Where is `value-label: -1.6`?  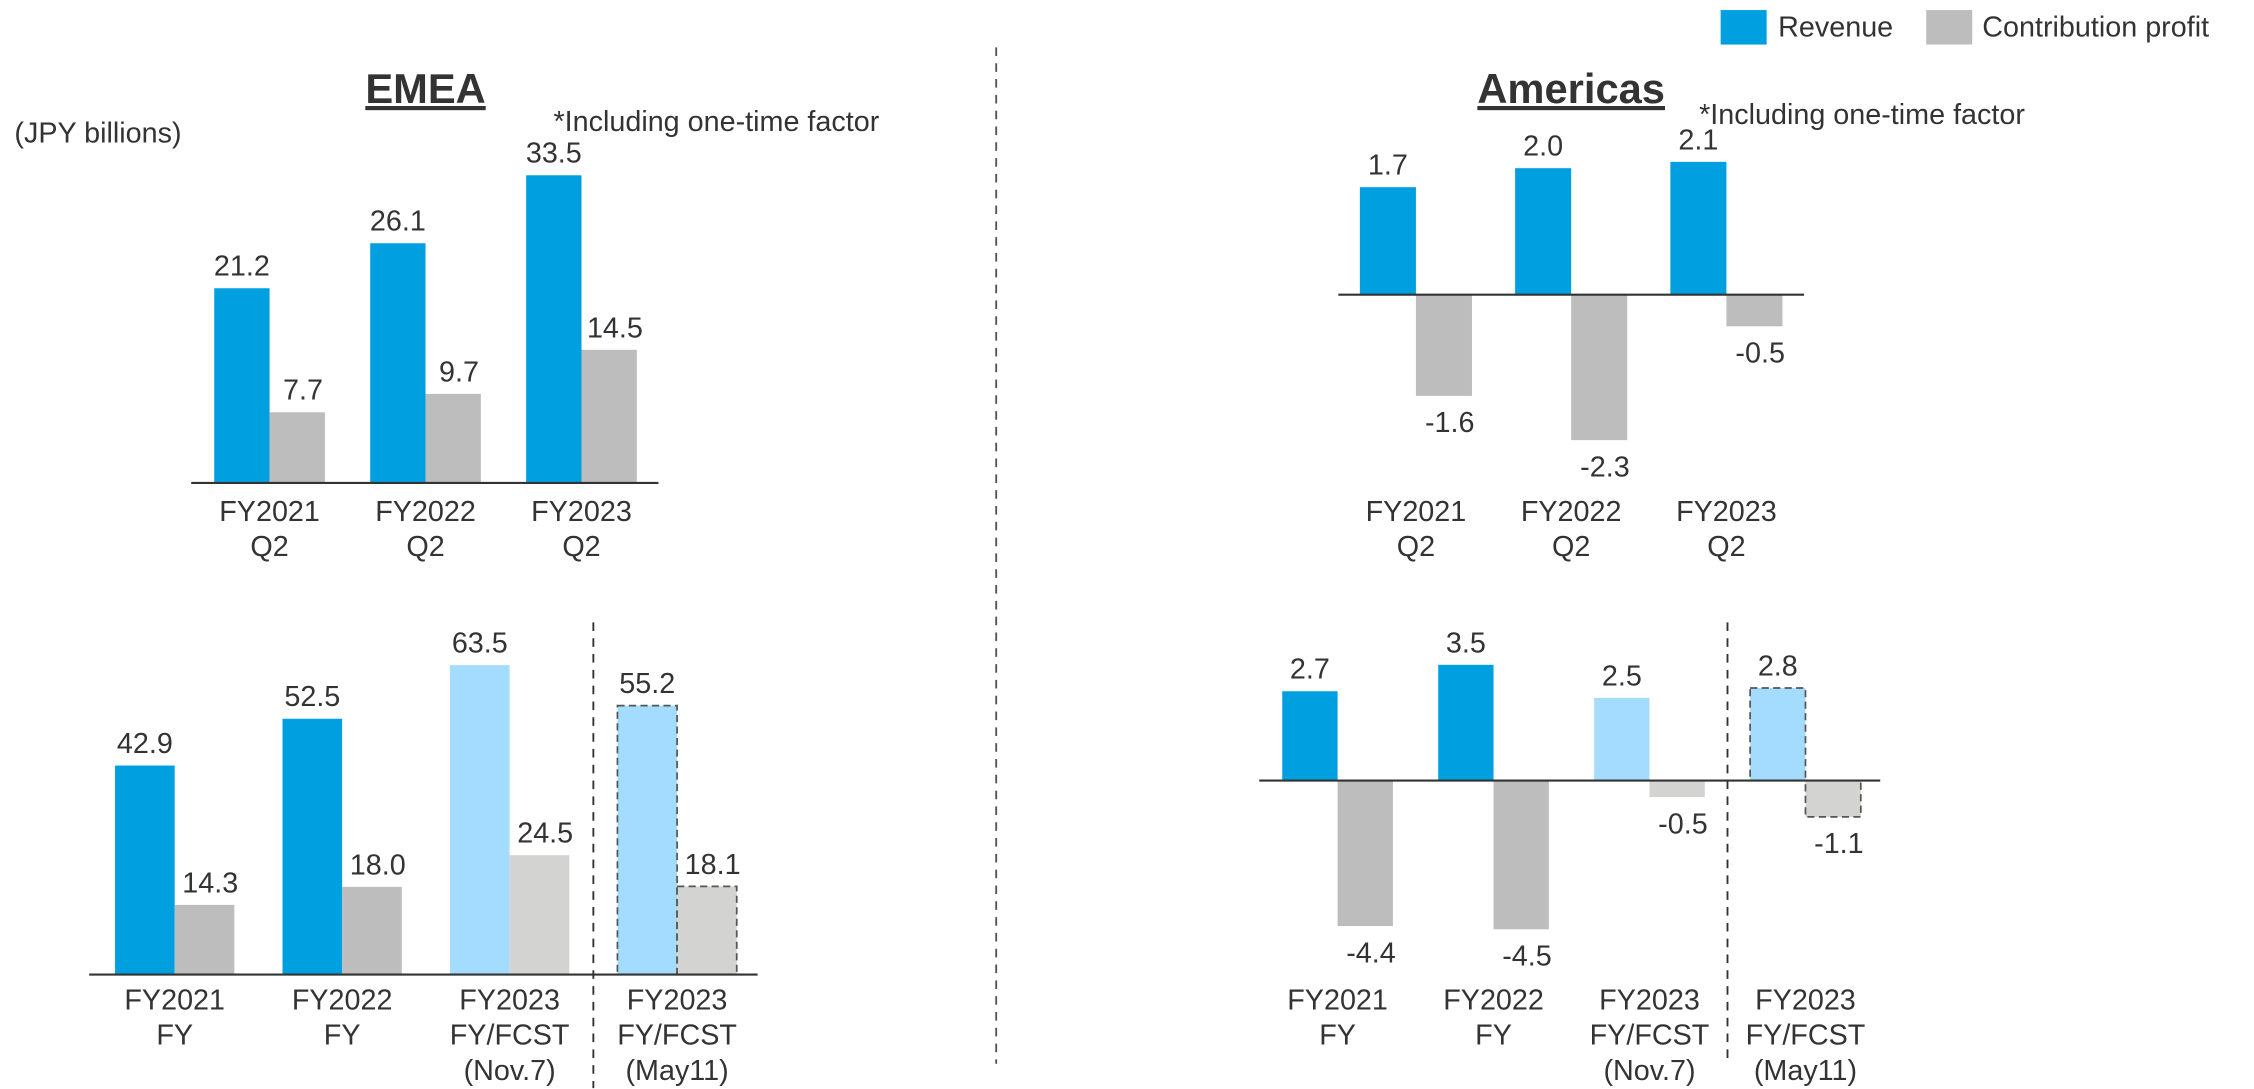 value-label: -1.6 is located at coordinates (1450, 423).